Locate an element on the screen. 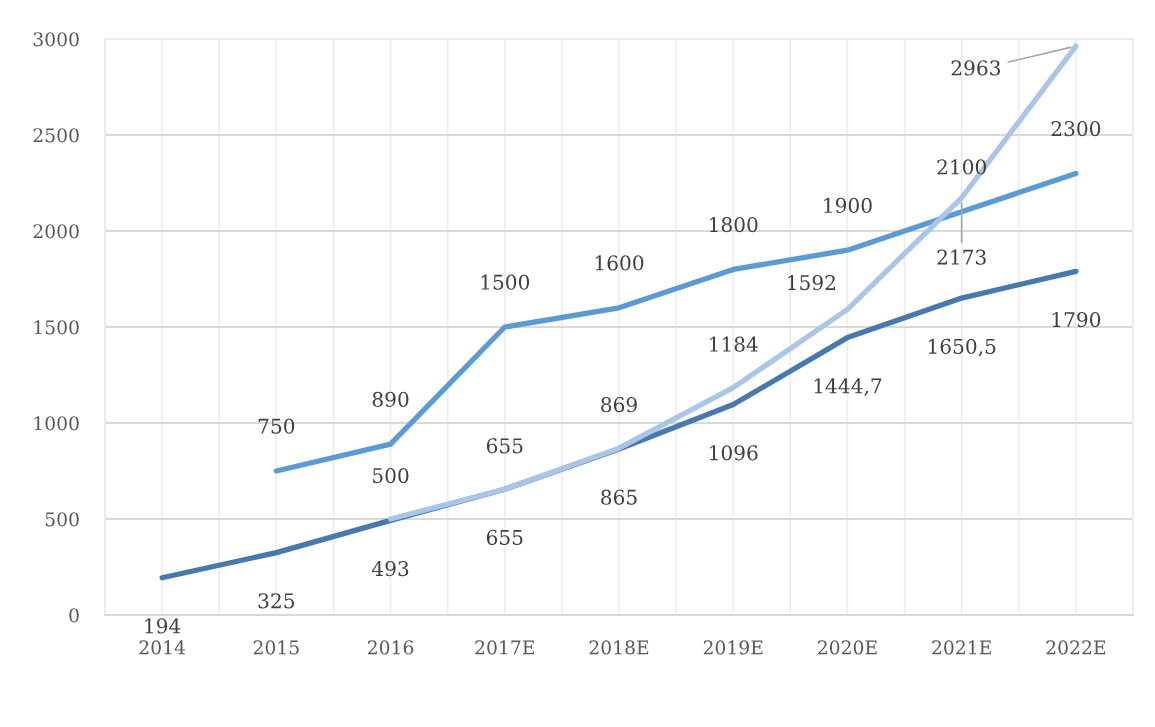 This screenshot has height=727, width=1155. data-label: 865 is located at coordinates (619, 497).